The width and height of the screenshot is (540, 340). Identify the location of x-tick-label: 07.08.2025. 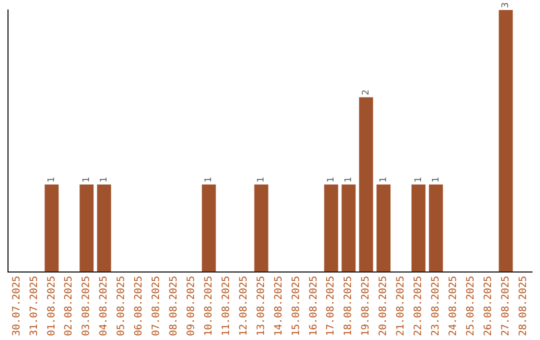
(156, 306).